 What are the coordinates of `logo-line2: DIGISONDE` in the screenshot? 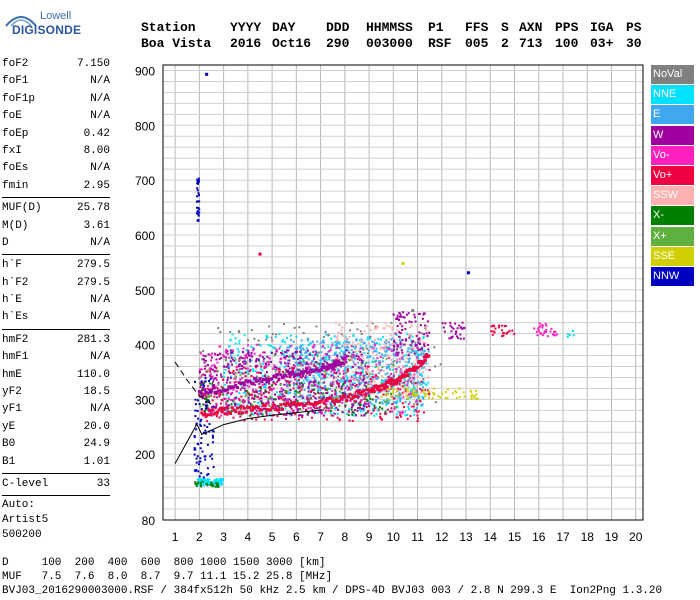 It's located at (47, 30).